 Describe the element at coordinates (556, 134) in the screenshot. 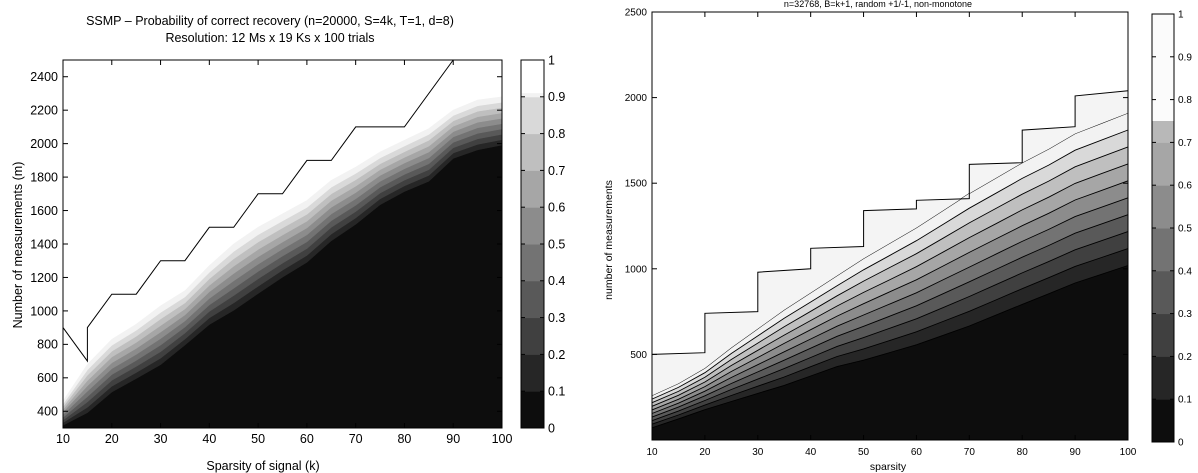

I see `left-colorbar-tick-label: 0.8` at that location.